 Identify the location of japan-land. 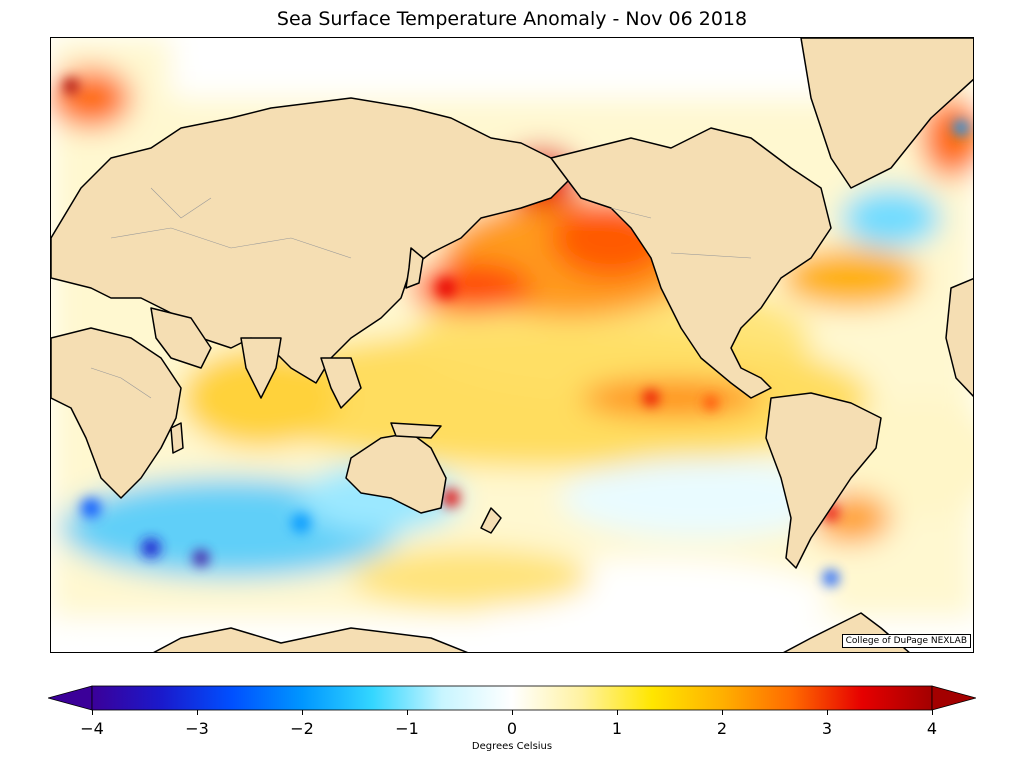
(414, 268).